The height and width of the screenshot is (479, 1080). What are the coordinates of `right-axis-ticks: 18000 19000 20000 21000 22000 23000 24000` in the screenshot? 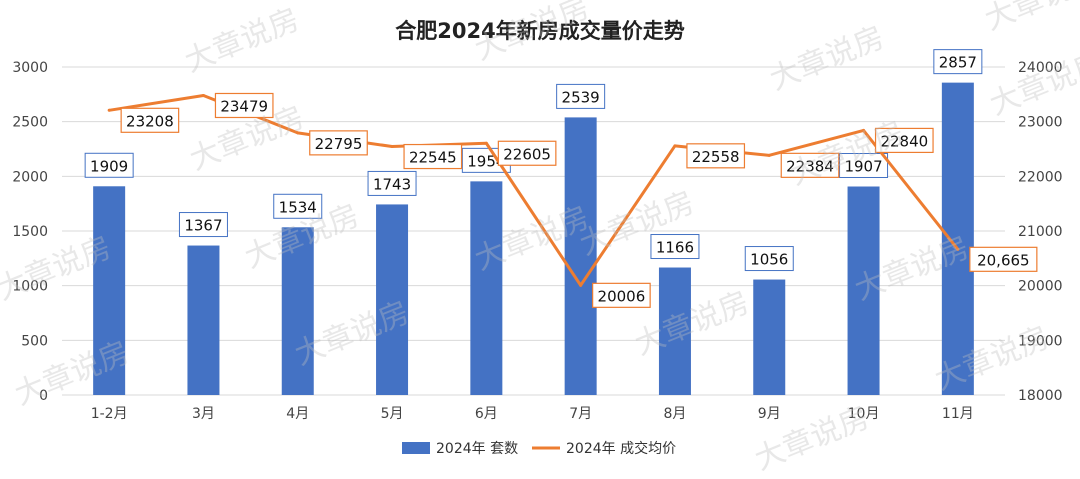 It's located at (1040, 232).